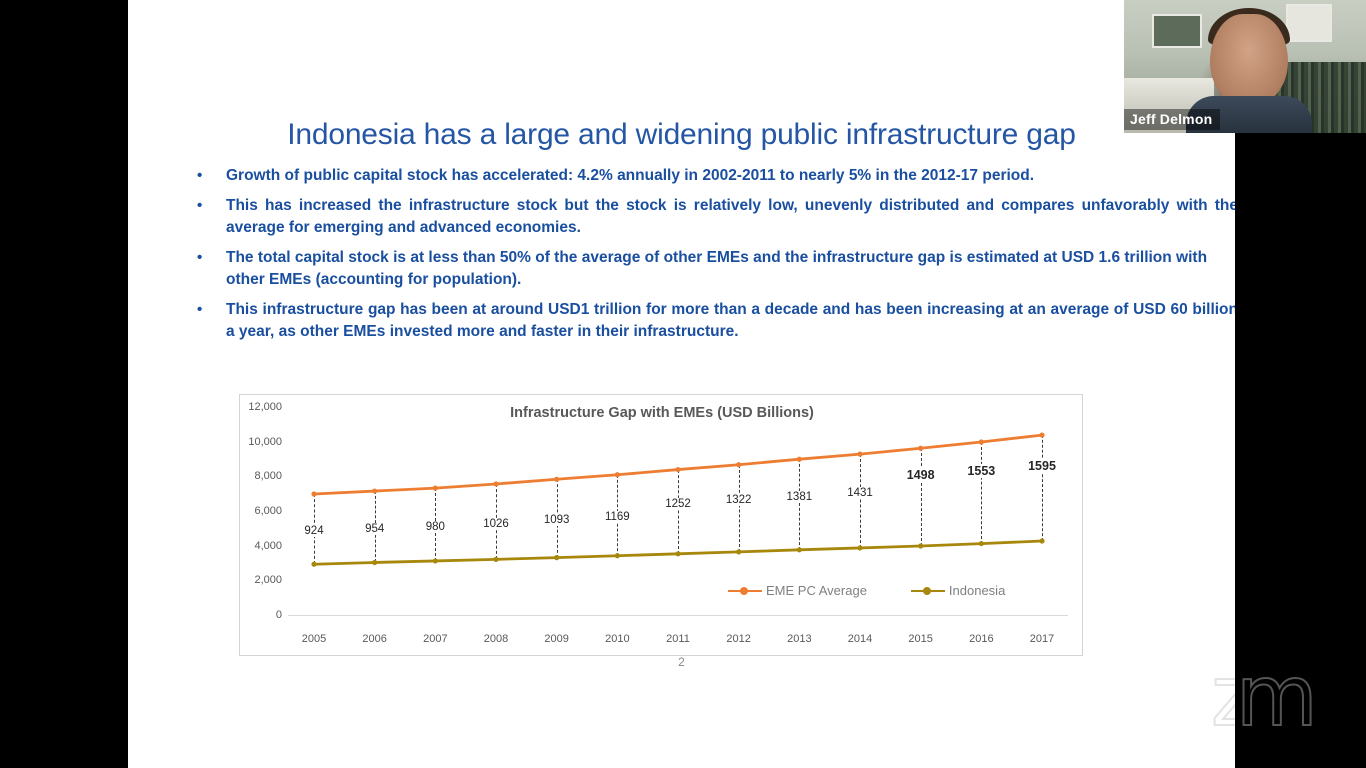  Describe the element at coordinates (1249, 60) in the screenshot. I see `participant-face` at that location.